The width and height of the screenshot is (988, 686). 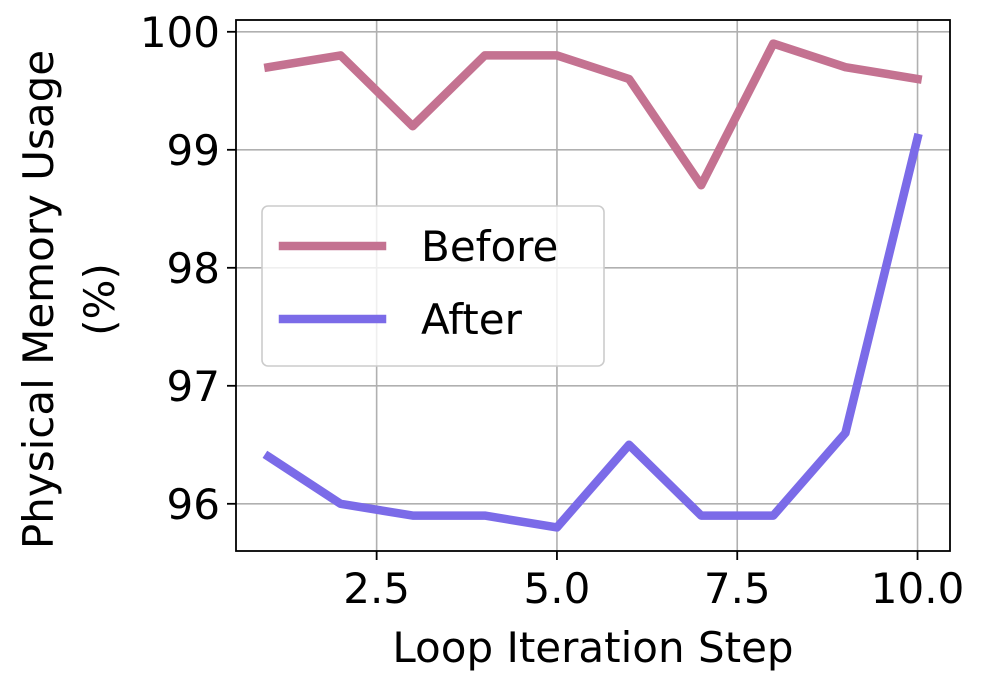 What do you see at coordinates (592, 647) in the screenshot?
I see `x-axis-label: Loop Iteration Step` at bounding box center [592, 647].